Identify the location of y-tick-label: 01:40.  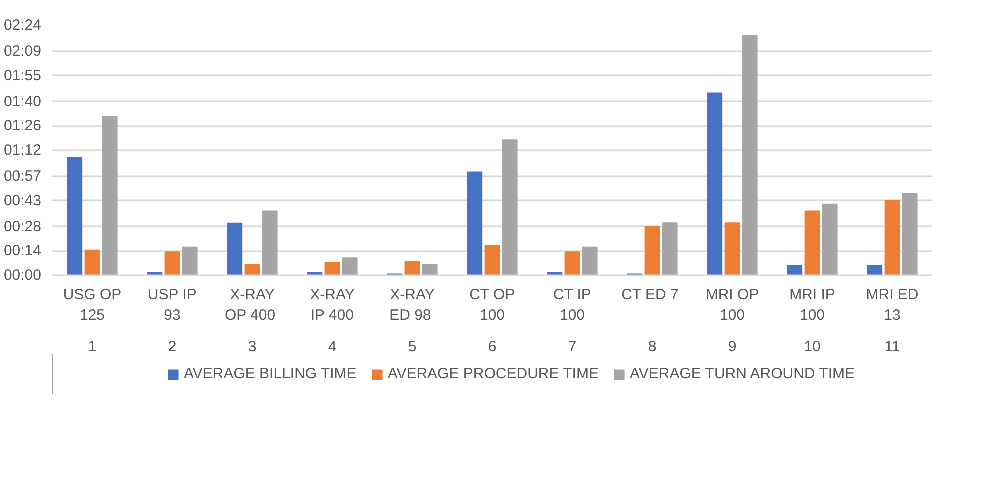
(23, 101).